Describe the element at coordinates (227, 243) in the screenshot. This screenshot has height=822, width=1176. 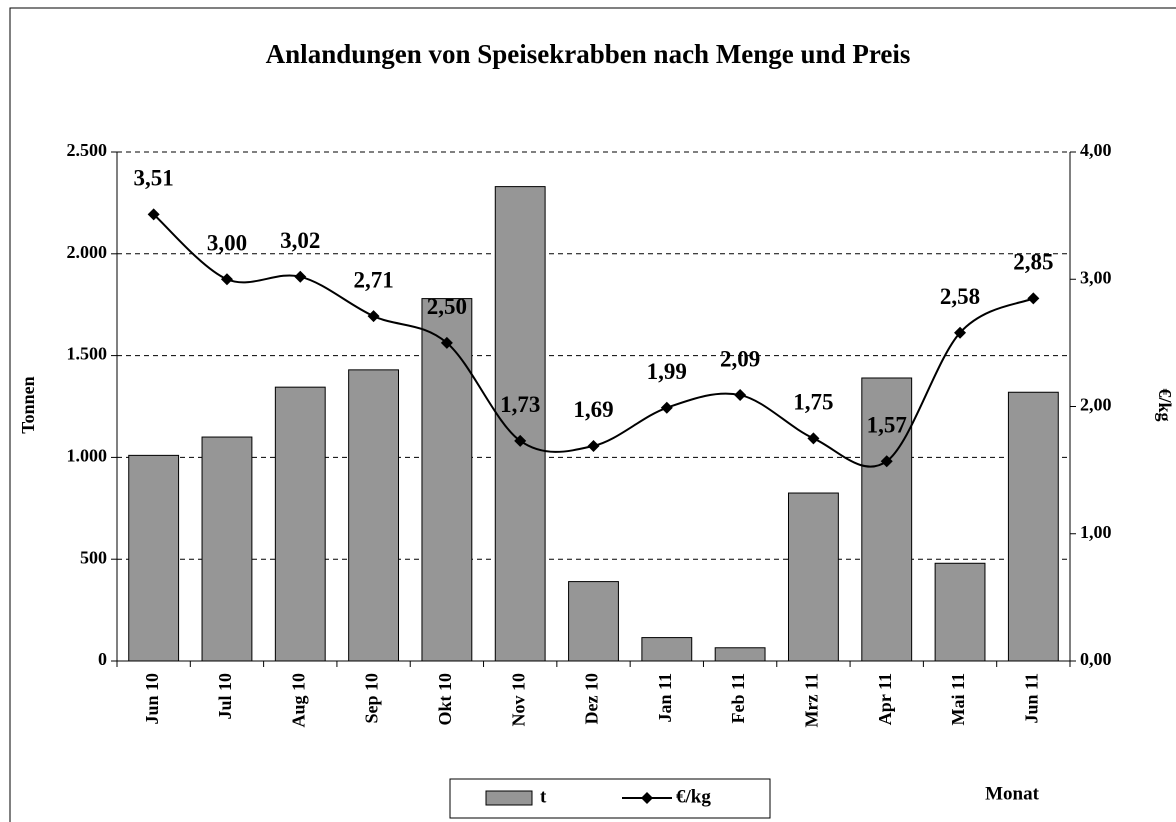
I see `data-label: 3,00` at that location.